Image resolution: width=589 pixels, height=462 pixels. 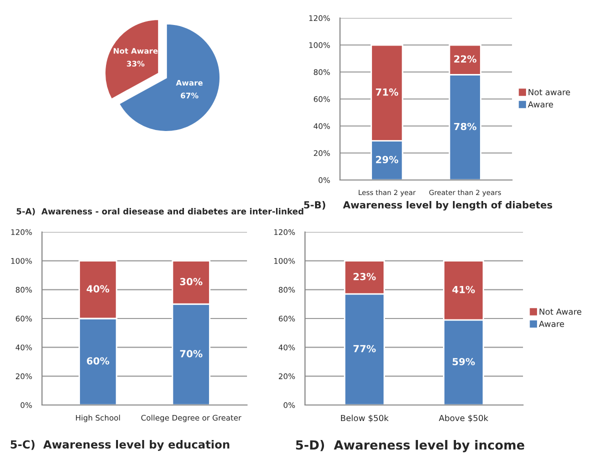 What do you see at coordinates (428, 205) in the screenshot?
I see `text: 5-B) Awareness level by length of diabetes` at bounding box center [428, 205].